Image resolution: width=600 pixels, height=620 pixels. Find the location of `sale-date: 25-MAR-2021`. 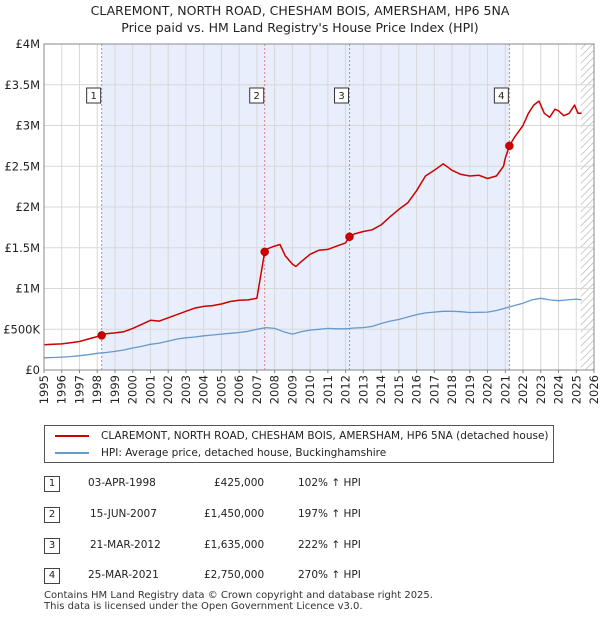

sale-date: 25-MAR-2021 is located at coordinates (123, 575).